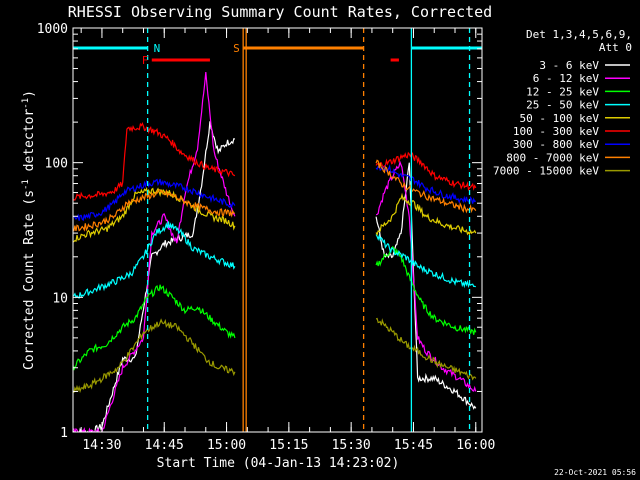 This screenshot has height=480, width=640. What do you see at coordinates (595, 472) in the screenshot?
I see `footer-date: 22-Oct-2021 05:56` at bounding box center [595, 472].